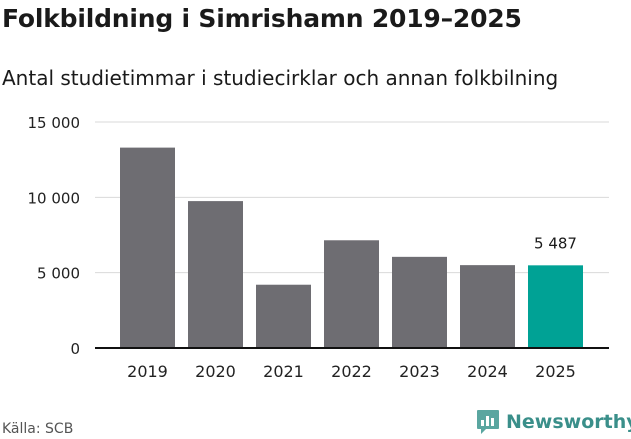 Image resolution: width=631 pixels, height=439 pixels. Describe the element at coordinates (54, 123) in the screenshot. I see `y-tick-label: 15 000` at that location.